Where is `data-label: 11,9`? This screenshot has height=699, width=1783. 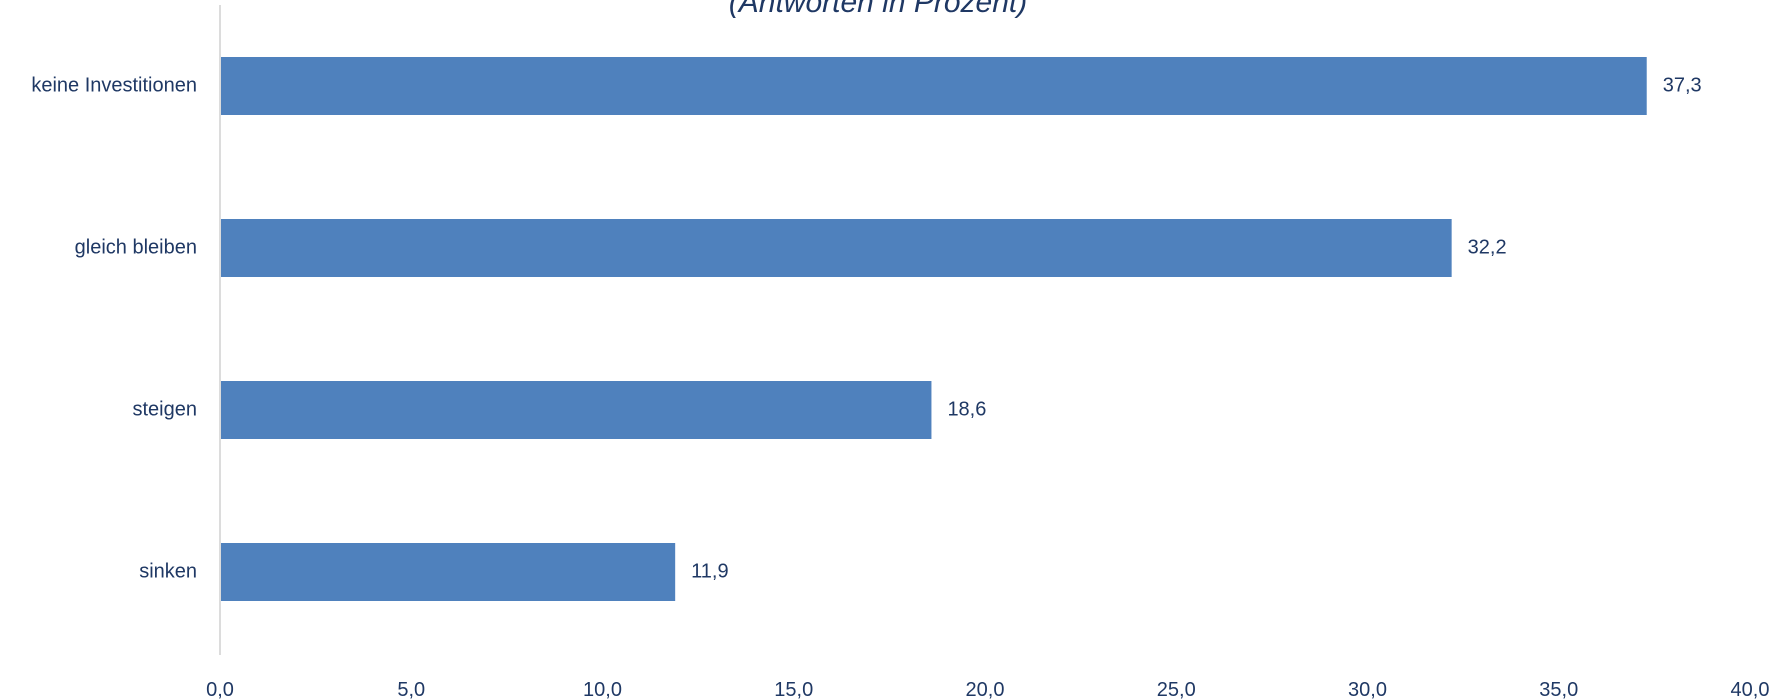 data-label: 11,9 is located at coordinates (709, 571).